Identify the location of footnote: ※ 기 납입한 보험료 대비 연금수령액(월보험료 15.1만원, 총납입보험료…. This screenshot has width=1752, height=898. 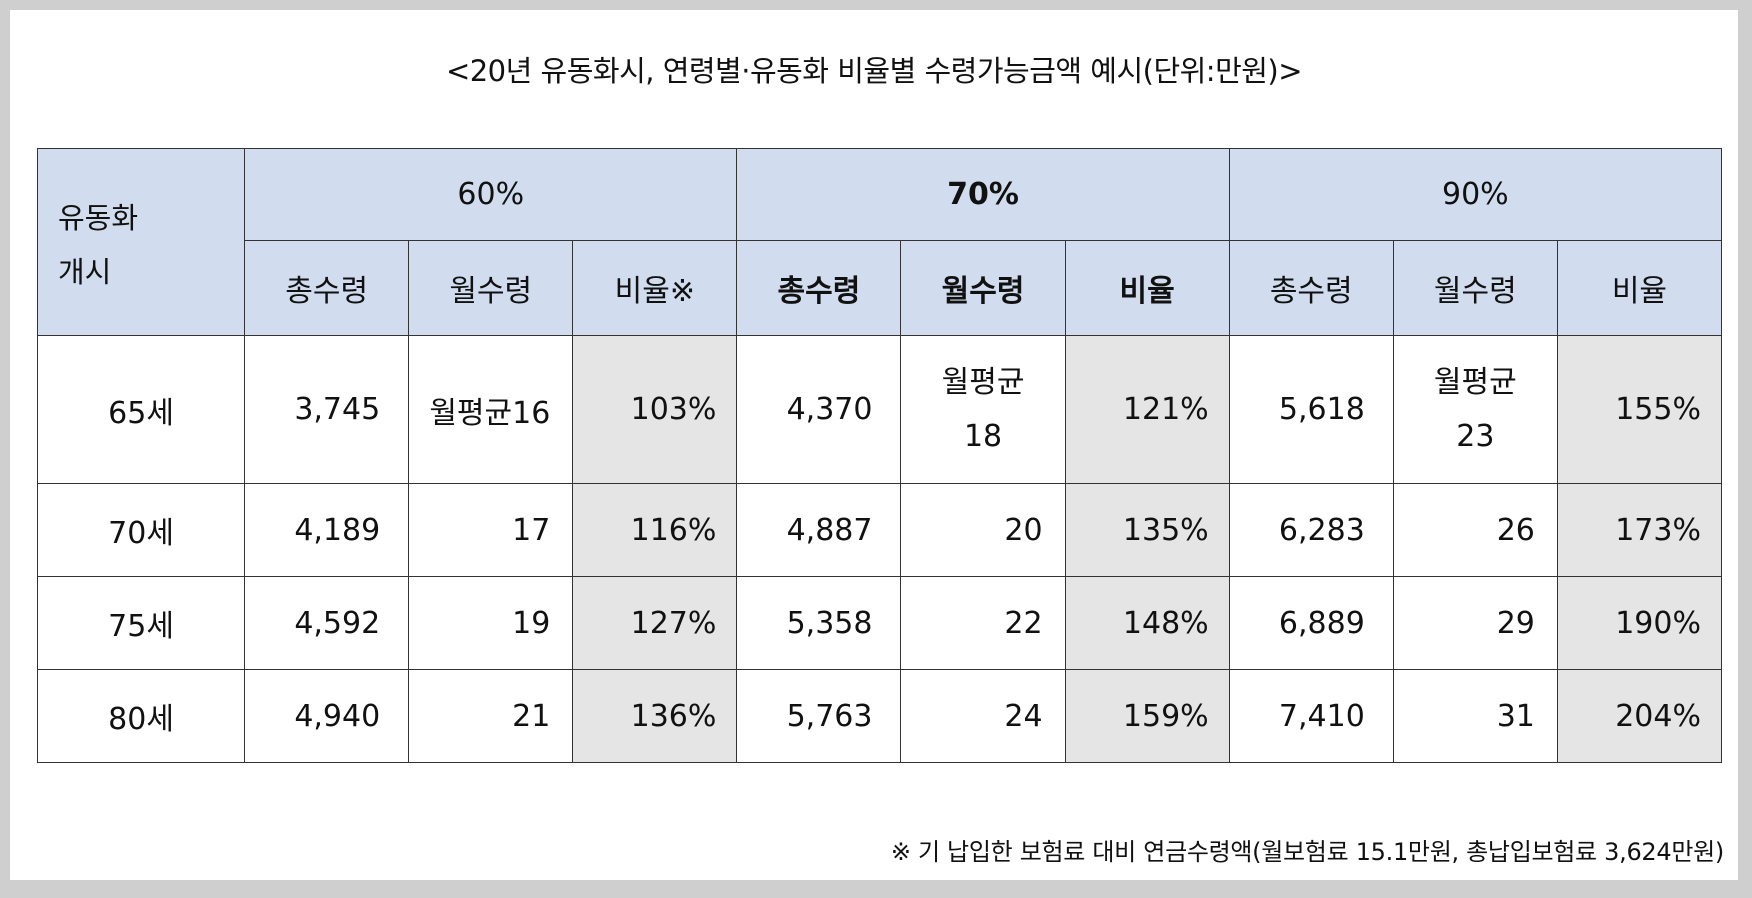
(1307, 852).